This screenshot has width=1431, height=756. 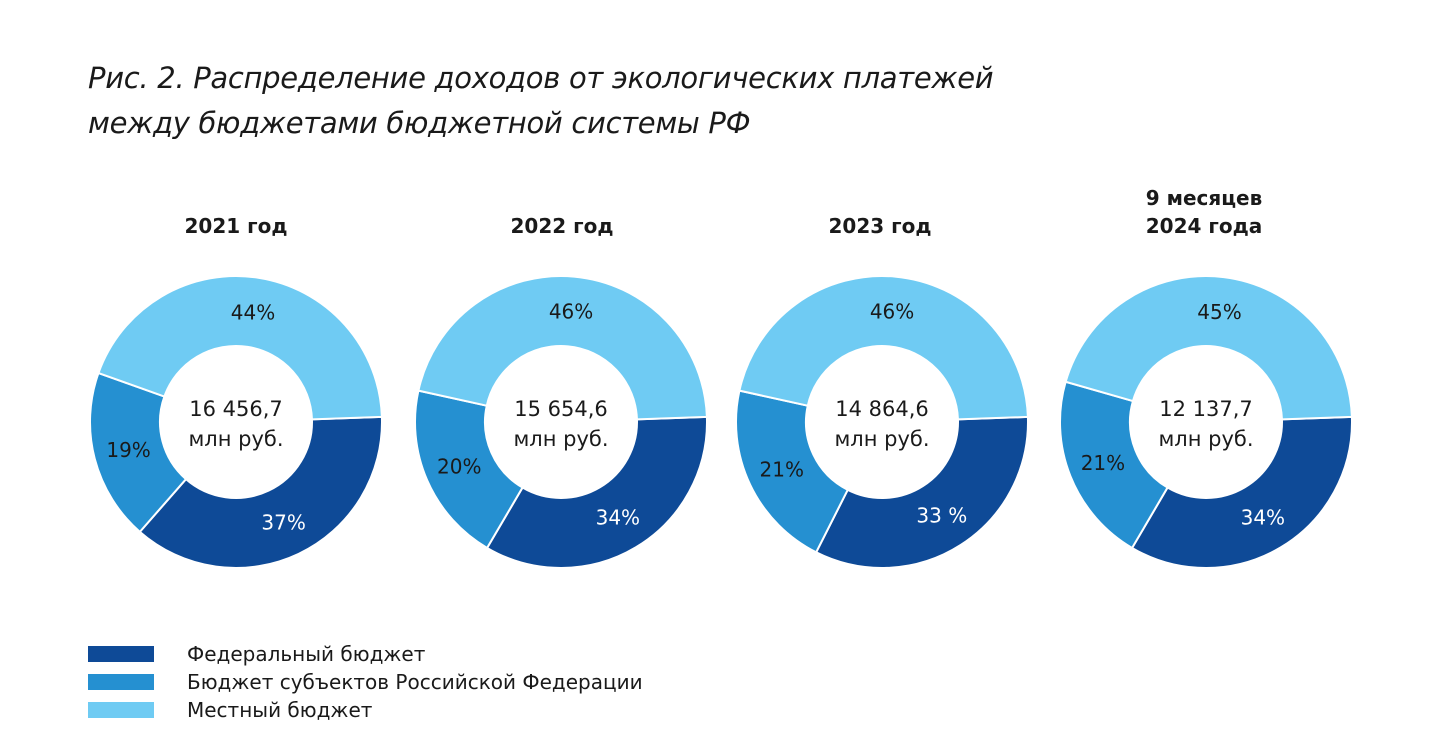 What do you see at coordinates (121, 654) in the screenshot?
I see `legend-swatch-federal` at bounding box center [121, 654].